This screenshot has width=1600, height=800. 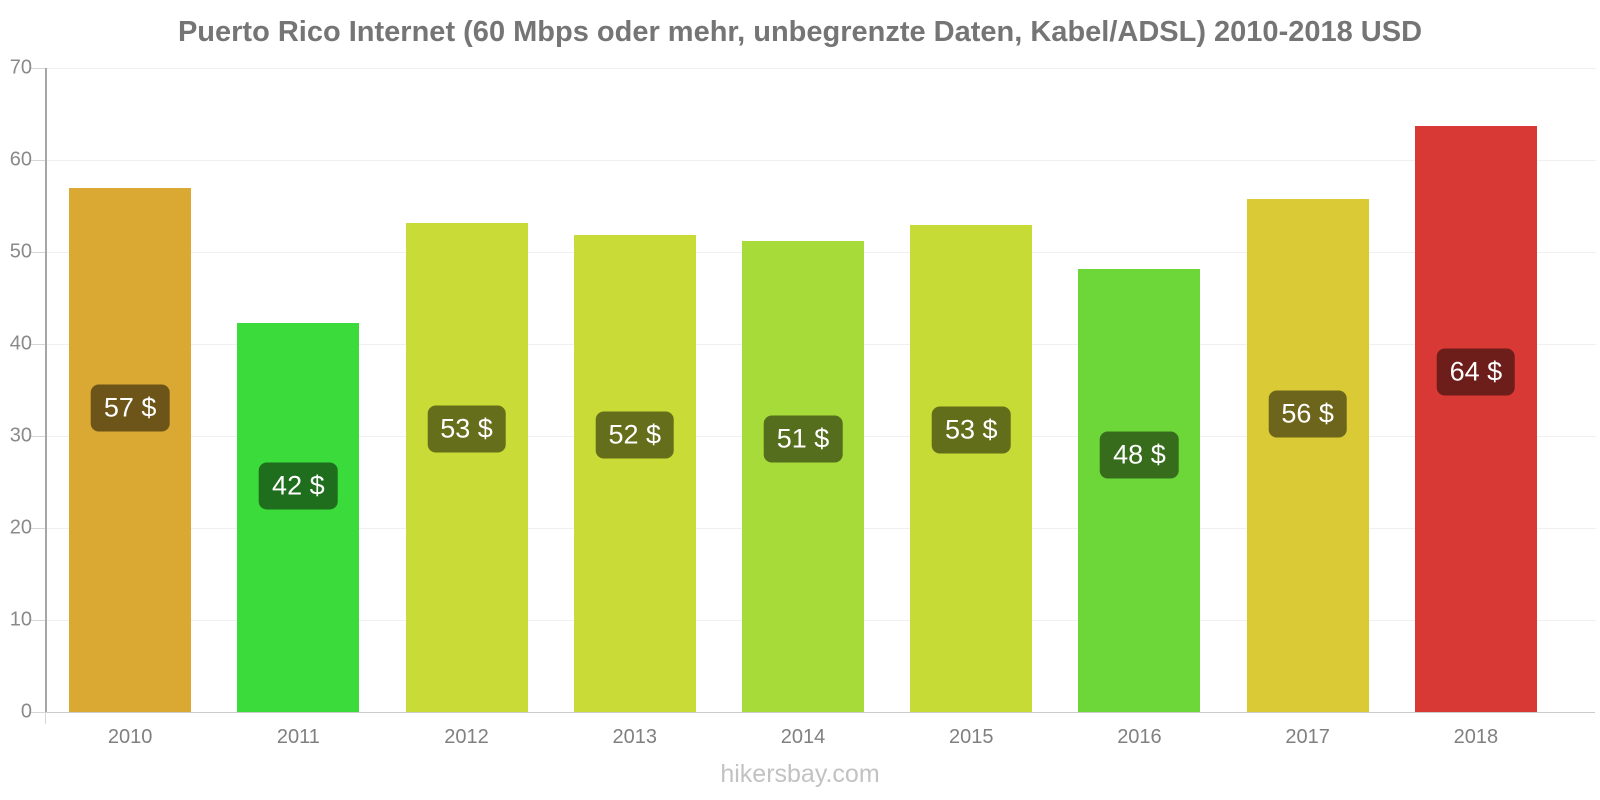 I want to click on y-axis-tick-label: 70, so click(x=20, y=67).